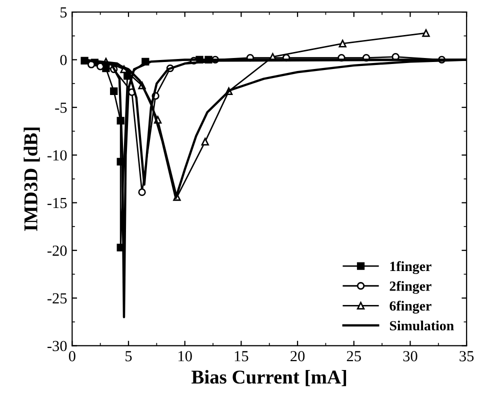 This screenshot has height=402, width=481. What do you see at coordinates (410, 356) in the screenshot?
I see `x-tick-label: 30` at bounding box center [410, 356].